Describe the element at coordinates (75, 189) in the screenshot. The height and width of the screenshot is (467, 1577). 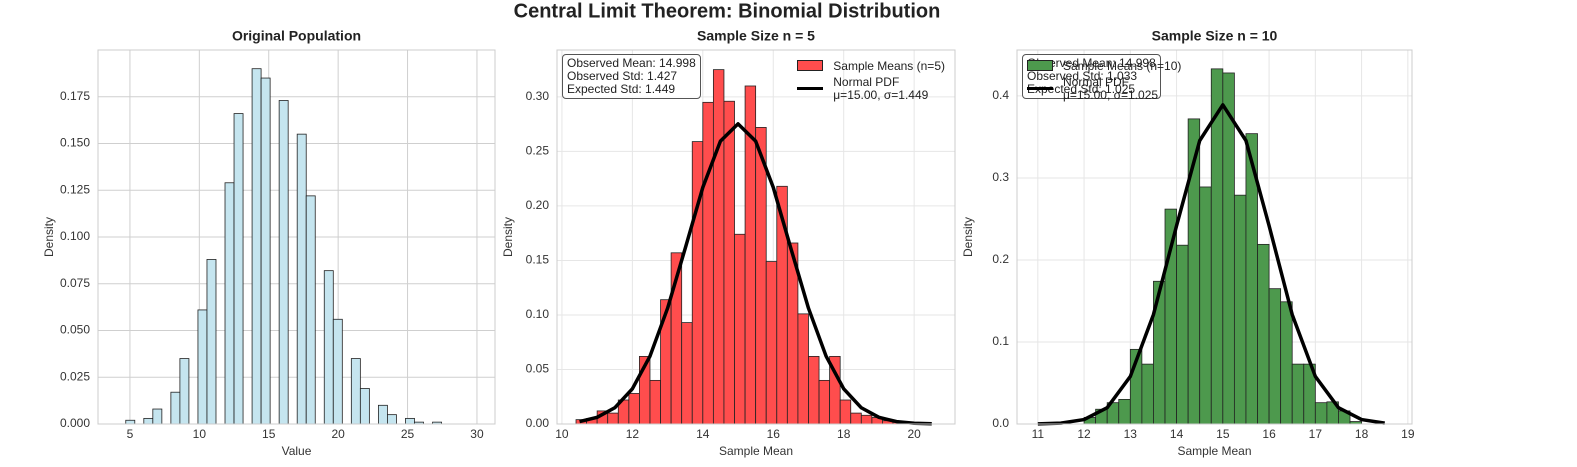
I see `y-tick-label: 0.125` at that location.